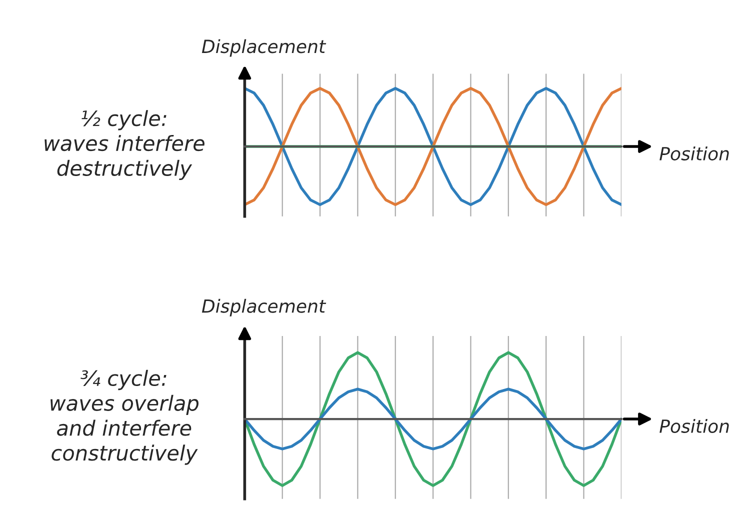 This screenshot has width=746, height=509. What do you see at coordinates (124, 145) in the screenshot?
I see `text: ½ cycle: waves interfere destructively` at bounding box center [124, 145].